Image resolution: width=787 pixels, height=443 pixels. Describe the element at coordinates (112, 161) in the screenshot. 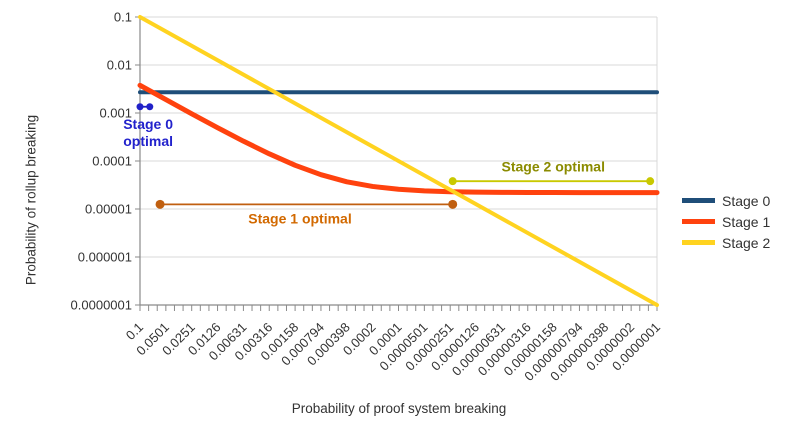

I see `y-tick-label: 0.0001` at that location.